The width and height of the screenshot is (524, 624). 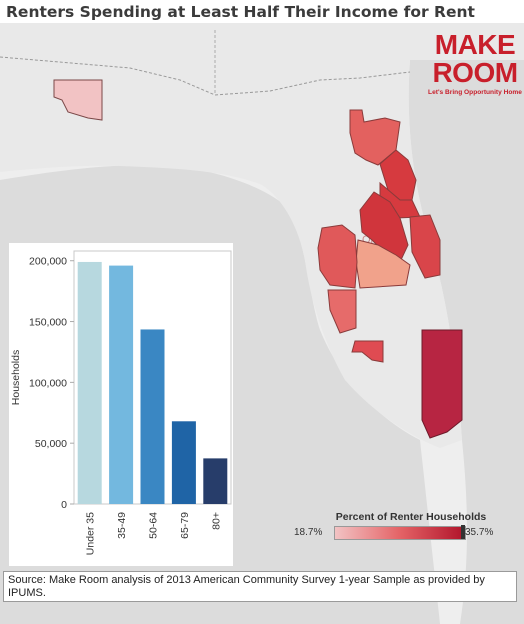 What do you see at coordinates (337, 256) in the screenshot?
I see `region-tampa` at bounding box center [337, 256].